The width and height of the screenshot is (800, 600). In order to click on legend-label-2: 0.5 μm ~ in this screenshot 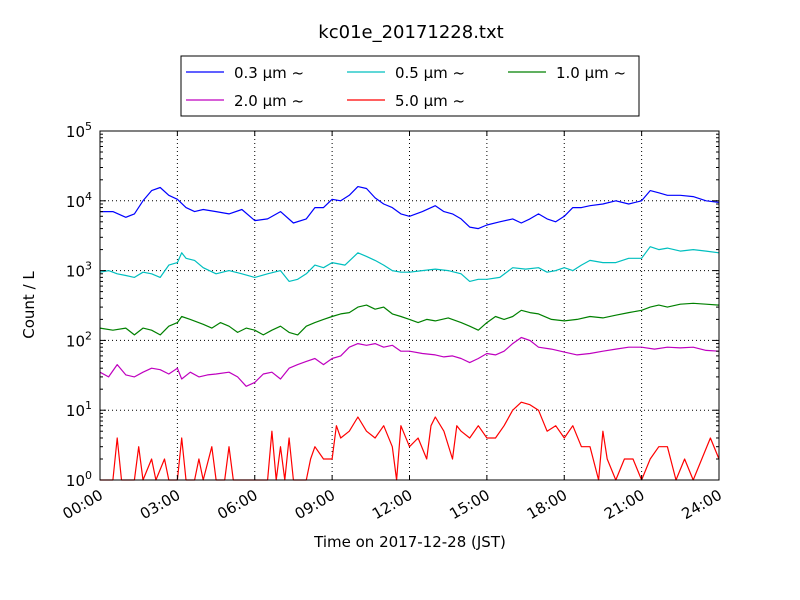, I will do `click(430, 73)`.